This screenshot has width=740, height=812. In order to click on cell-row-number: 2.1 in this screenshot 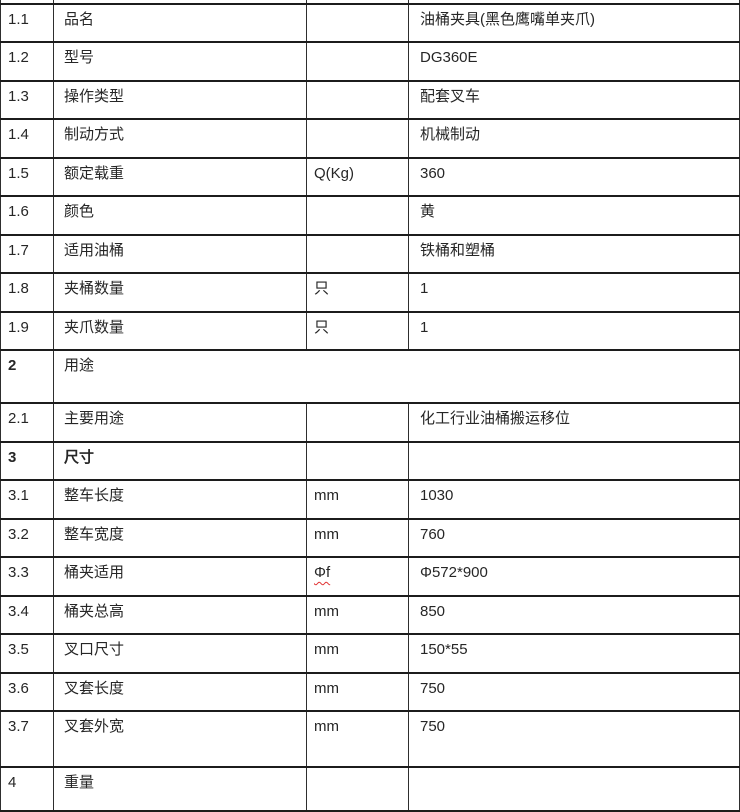, I will do `click(27, 422)`.